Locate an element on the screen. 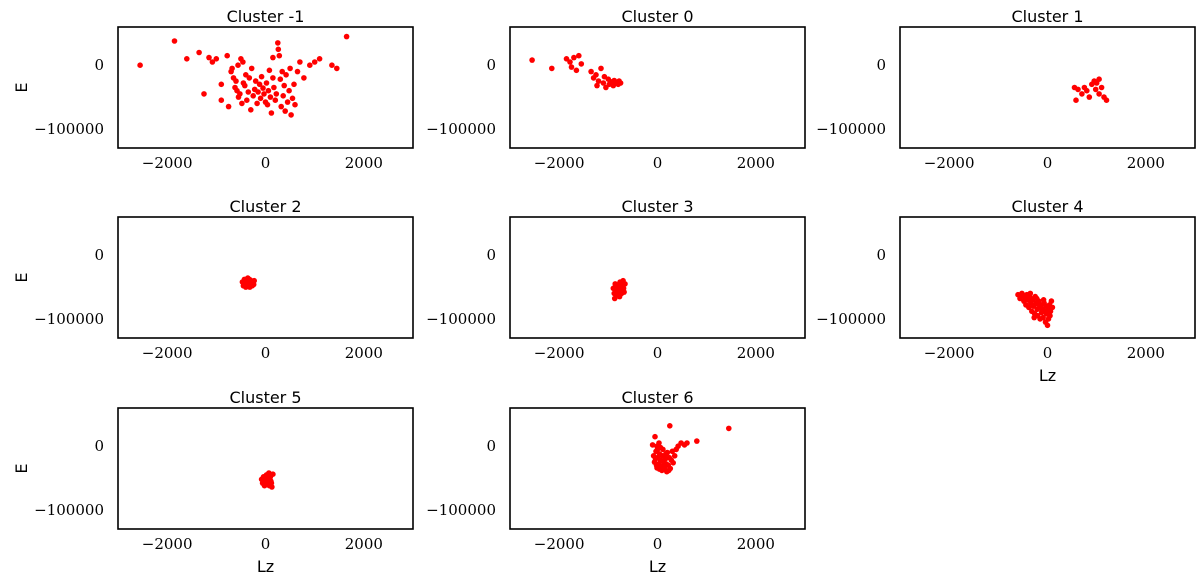 The image size is (1200, 581). scatter-panel: Cluster 6 −2000 0 2000 0 −100000 Lz is located at coordinates (616, 482).